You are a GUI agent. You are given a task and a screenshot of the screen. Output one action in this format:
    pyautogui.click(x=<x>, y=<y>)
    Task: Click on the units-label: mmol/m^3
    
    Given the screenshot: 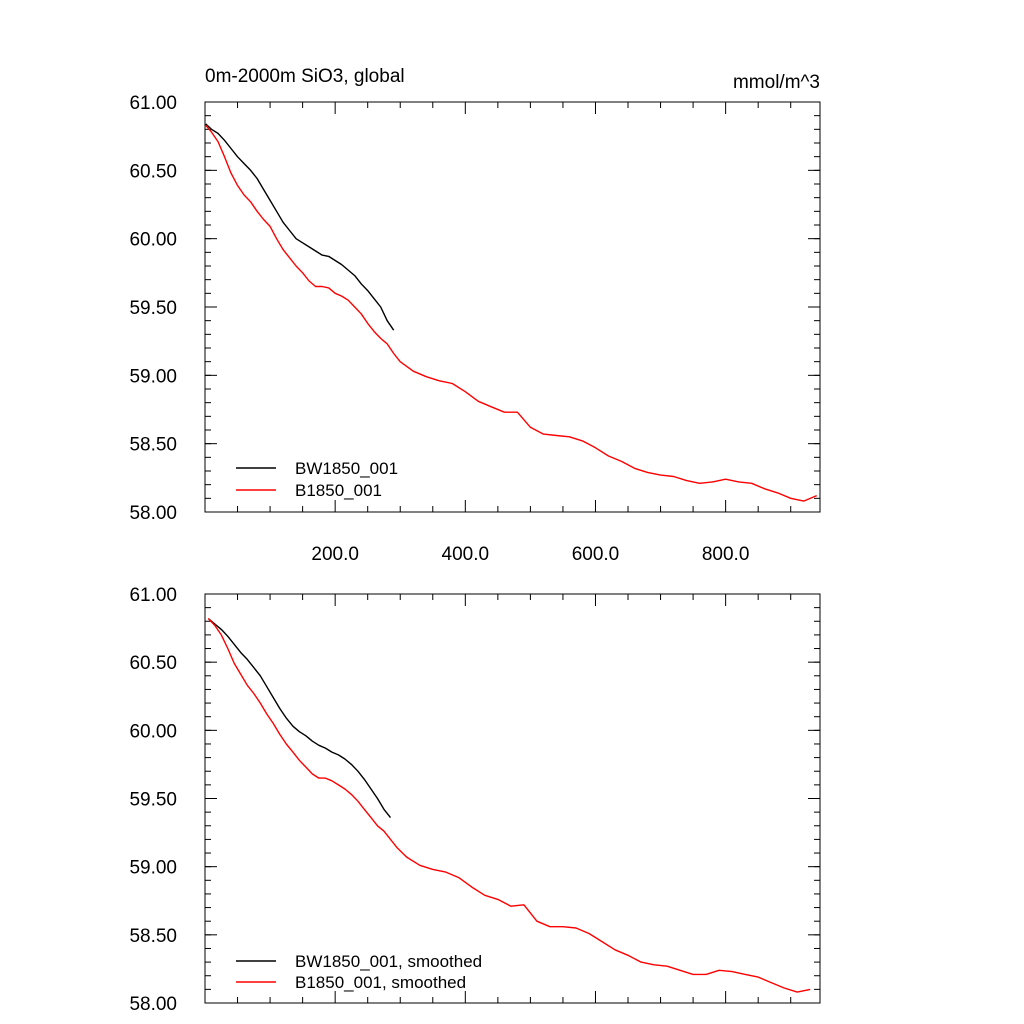 What is the action you would take?
    pyautogui.click(x=776, y=82)
    